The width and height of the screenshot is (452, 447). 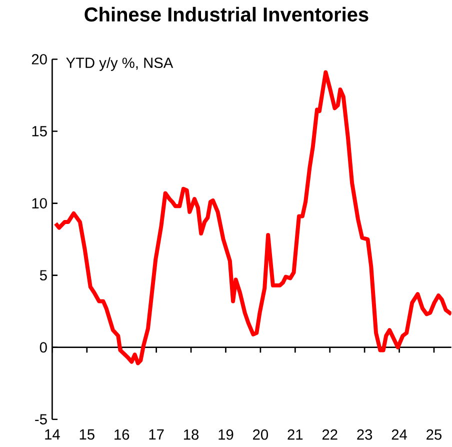 I want to click on x-tick-label: 17, so click(x=156, y=434).